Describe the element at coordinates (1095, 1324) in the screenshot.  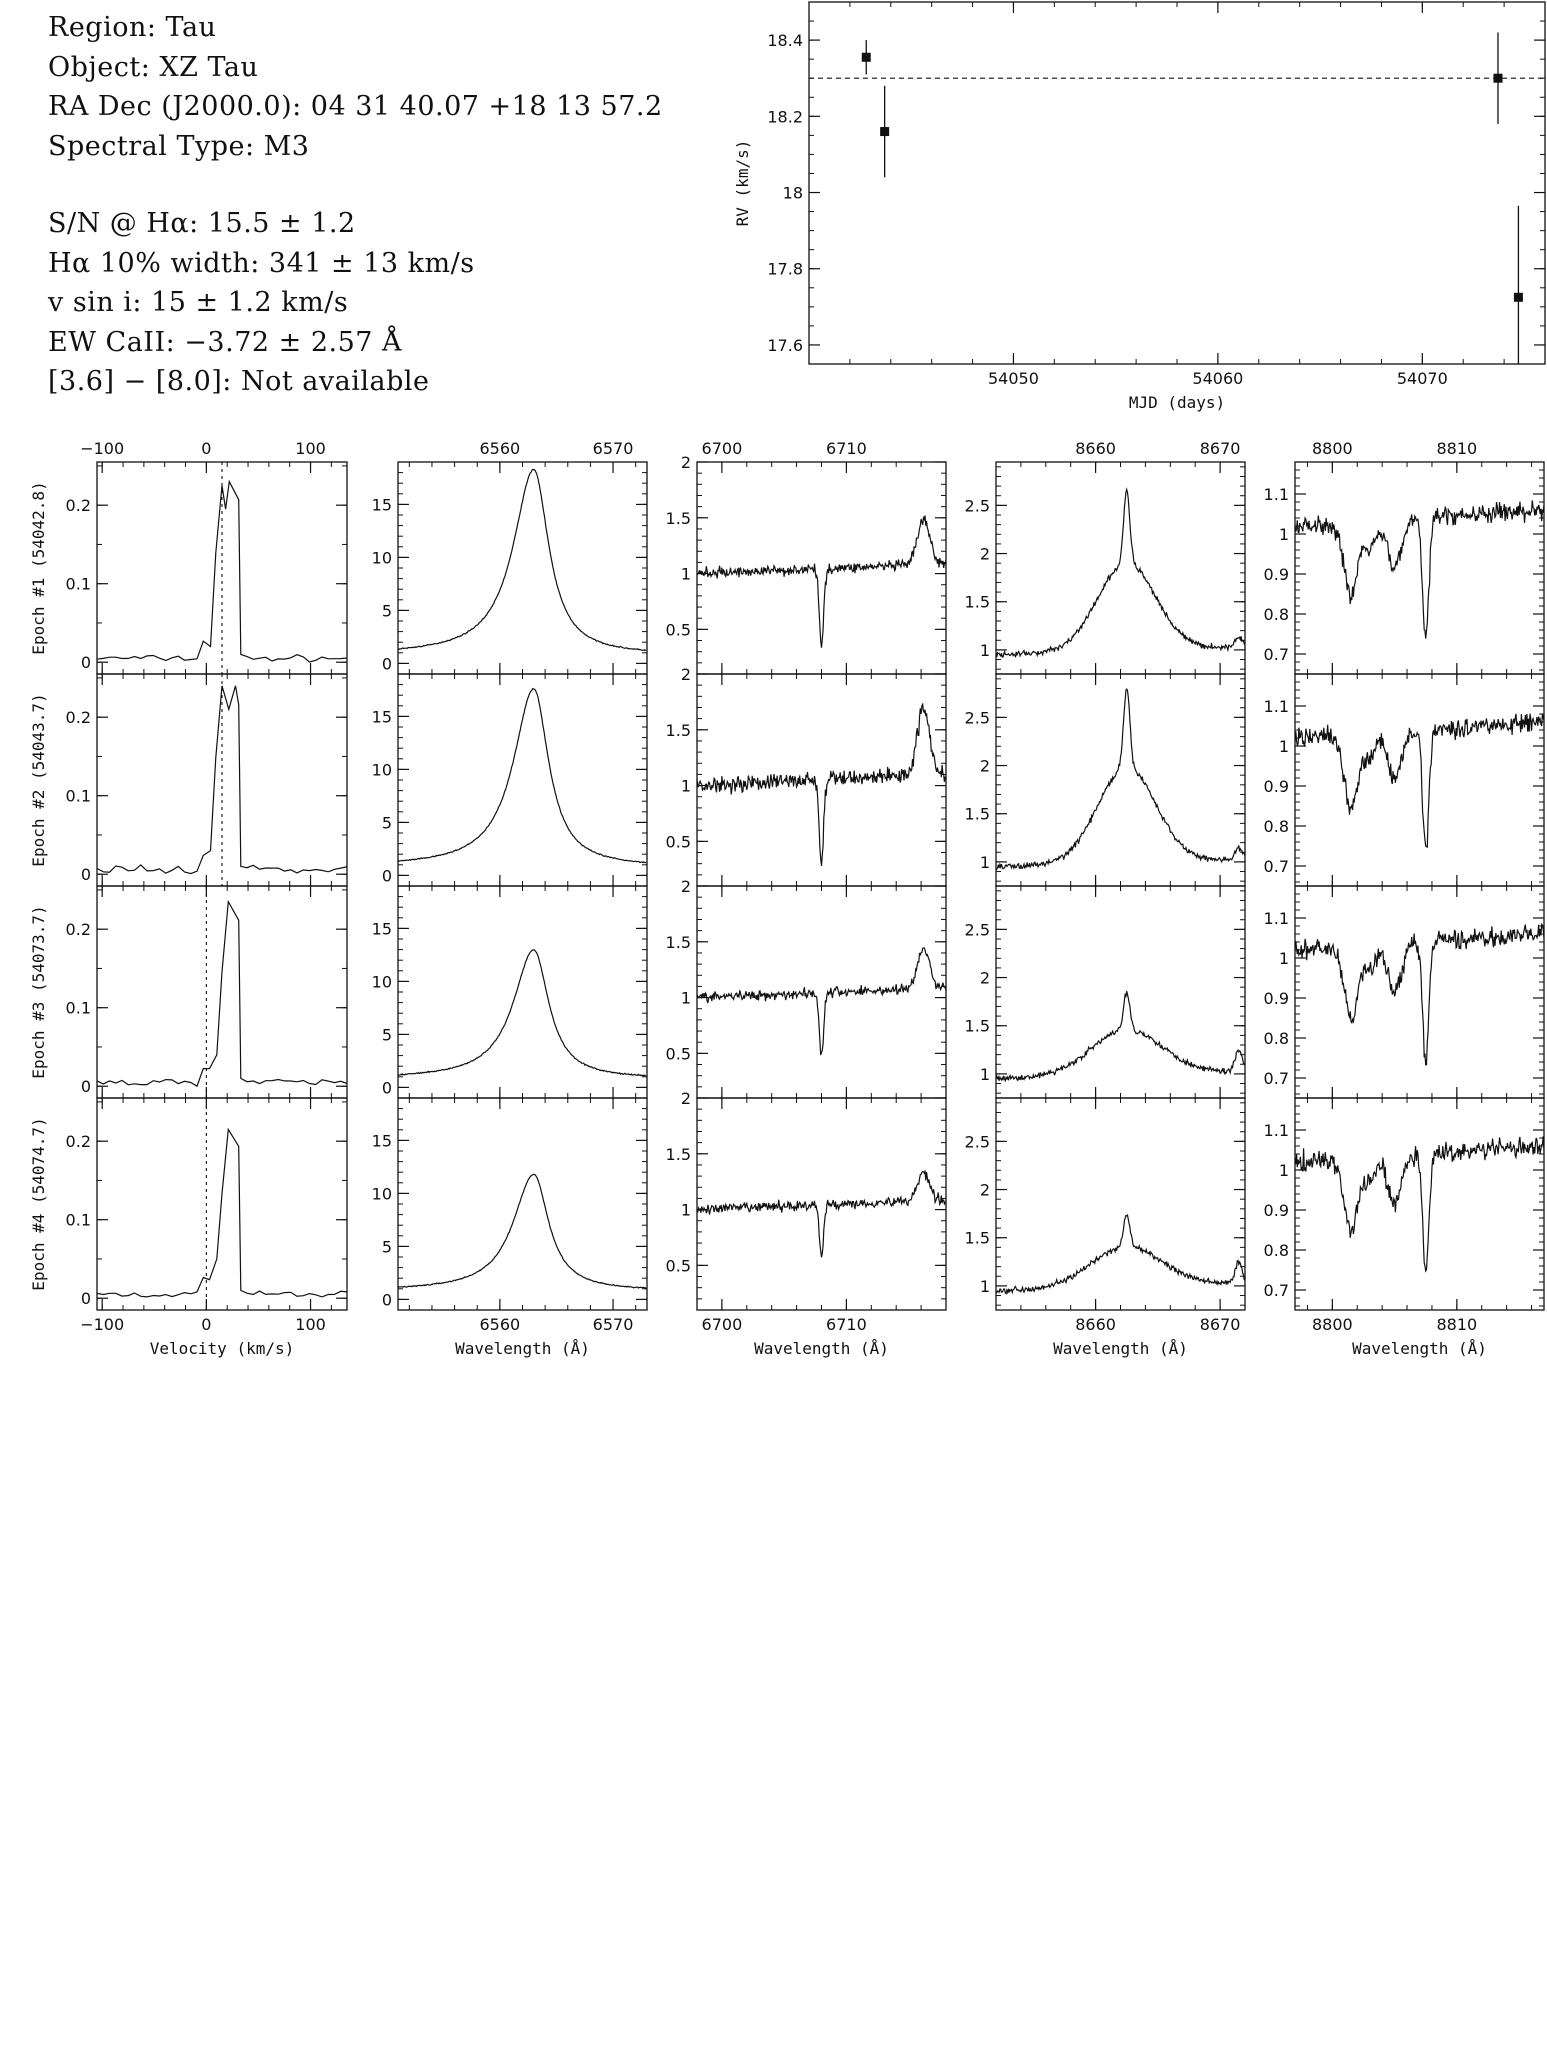
I see `x-tick-label: 8660` at that location.